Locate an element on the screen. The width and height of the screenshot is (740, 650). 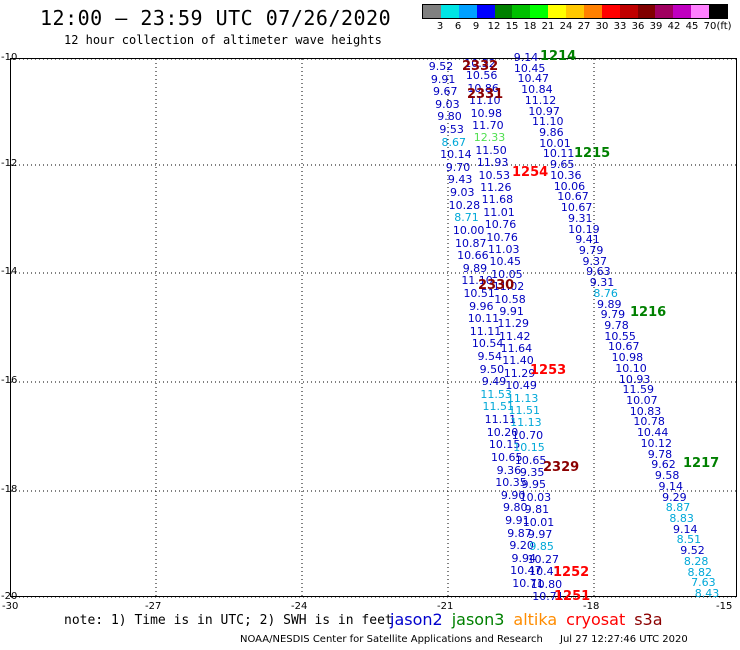
swh-value: 11.53 is located at coordinates (496, 394).